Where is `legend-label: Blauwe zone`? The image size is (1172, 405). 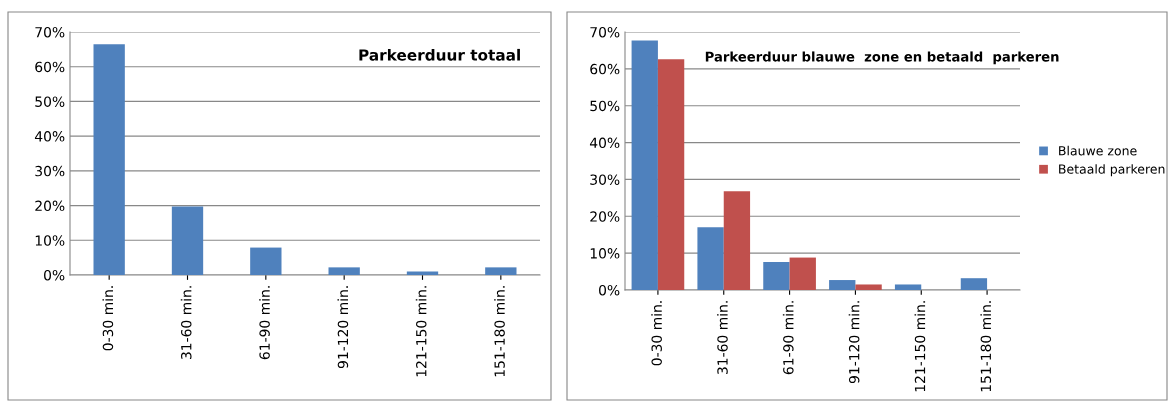 legend-label: Blauwe zone is located at coordinates (1098, 150).